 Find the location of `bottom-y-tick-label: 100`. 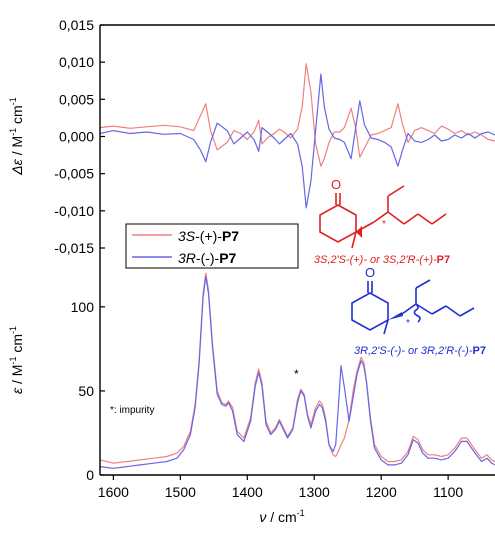

bottom-y-tick-label: 100 is located at coordinates (83, 307).